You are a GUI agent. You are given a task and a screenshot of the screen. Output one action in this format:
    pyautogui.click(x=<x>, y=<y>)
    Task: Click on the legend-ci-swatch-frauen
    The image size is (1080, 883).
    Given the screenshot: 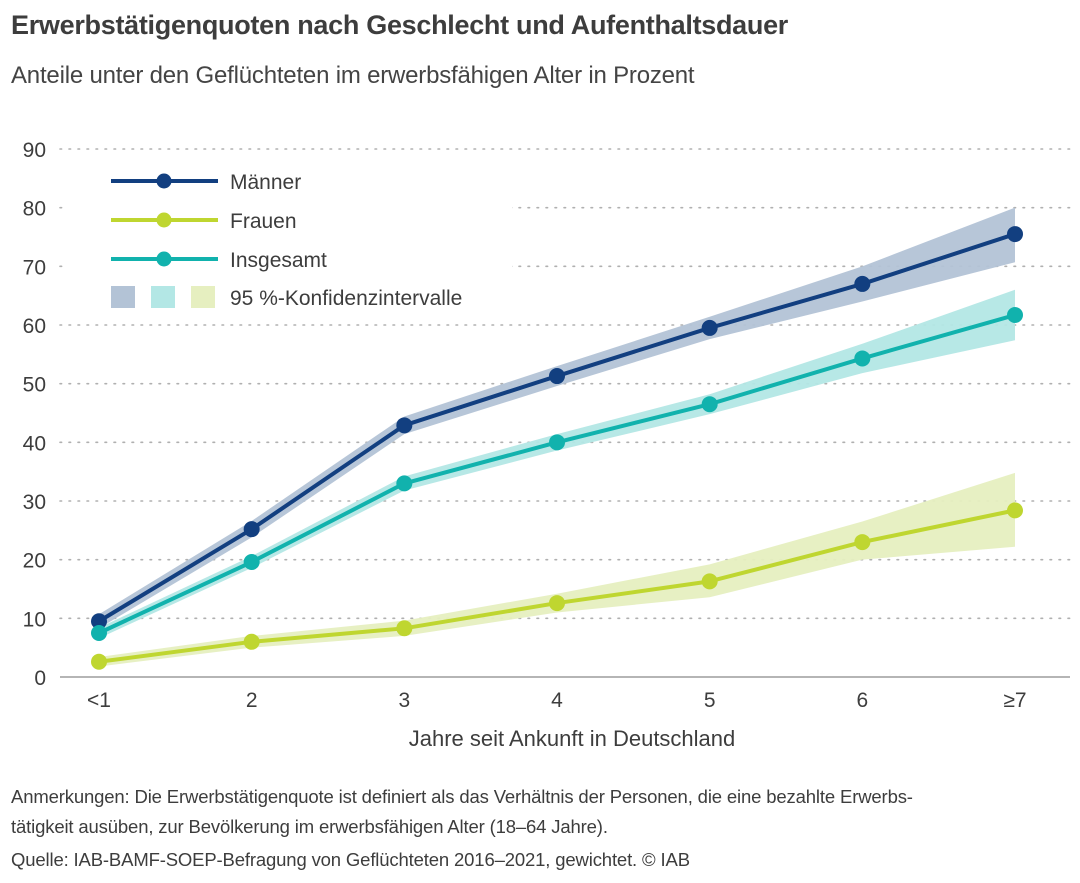 What is the action you would take?
    pyautogui.click(x=203, y=297)
    